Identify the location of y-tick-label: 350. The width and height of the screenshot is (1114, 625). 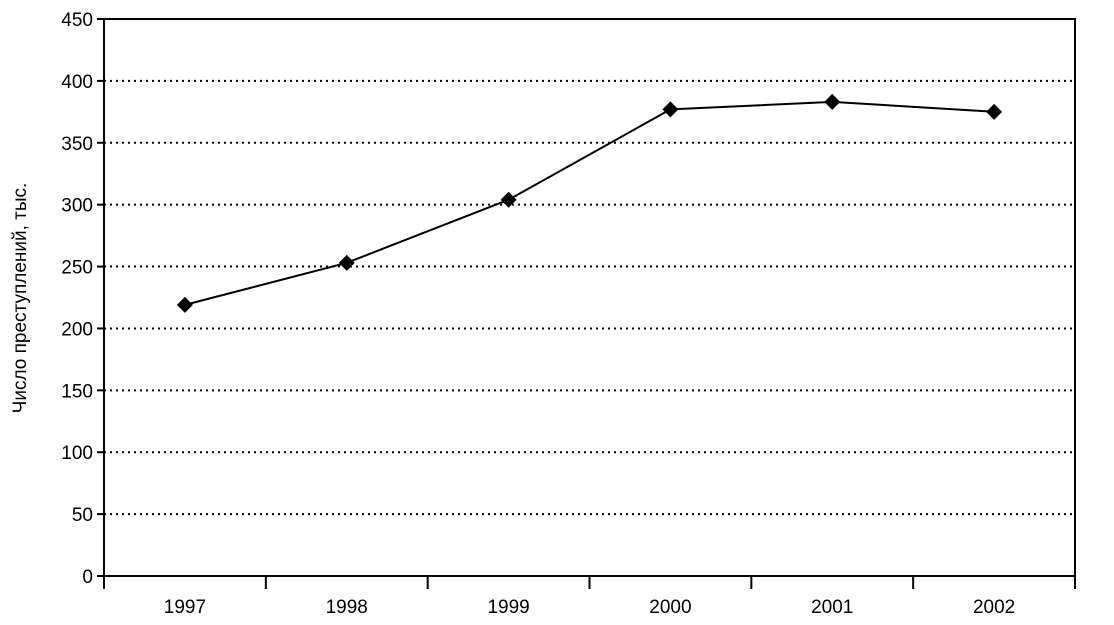
(77, 144).